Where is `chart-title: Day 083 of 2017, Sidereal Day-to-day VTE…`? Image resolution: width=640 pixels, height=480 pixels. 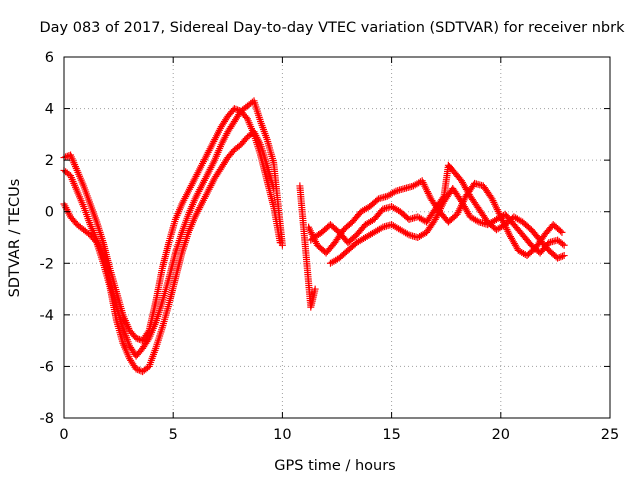
chart-title: Day 083 of 2017, Sidereal Day-to-day VTE… is located at coordinates (332, 28).